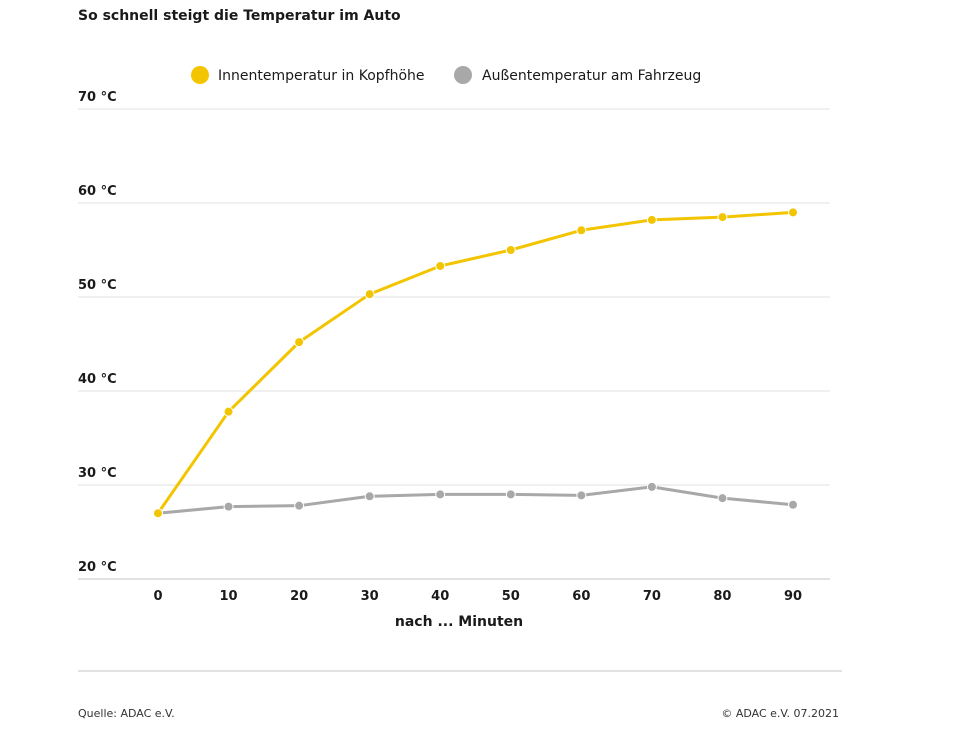 The image size is (978, 734). I want to click on y-tick-label: 60 °C, so click(97, 191).